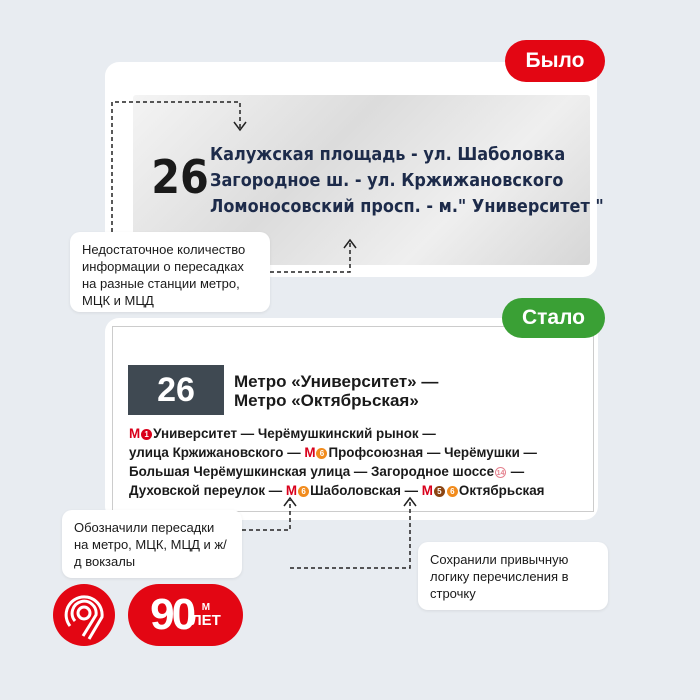  I want to click on line-5-icon: 5, so click(439, 491).